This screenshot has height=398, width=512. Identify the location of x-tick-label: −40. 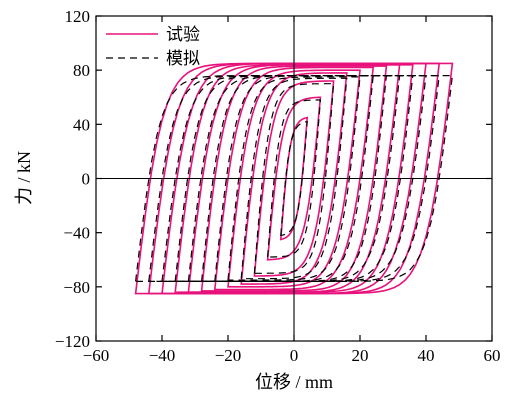
(162, 355).